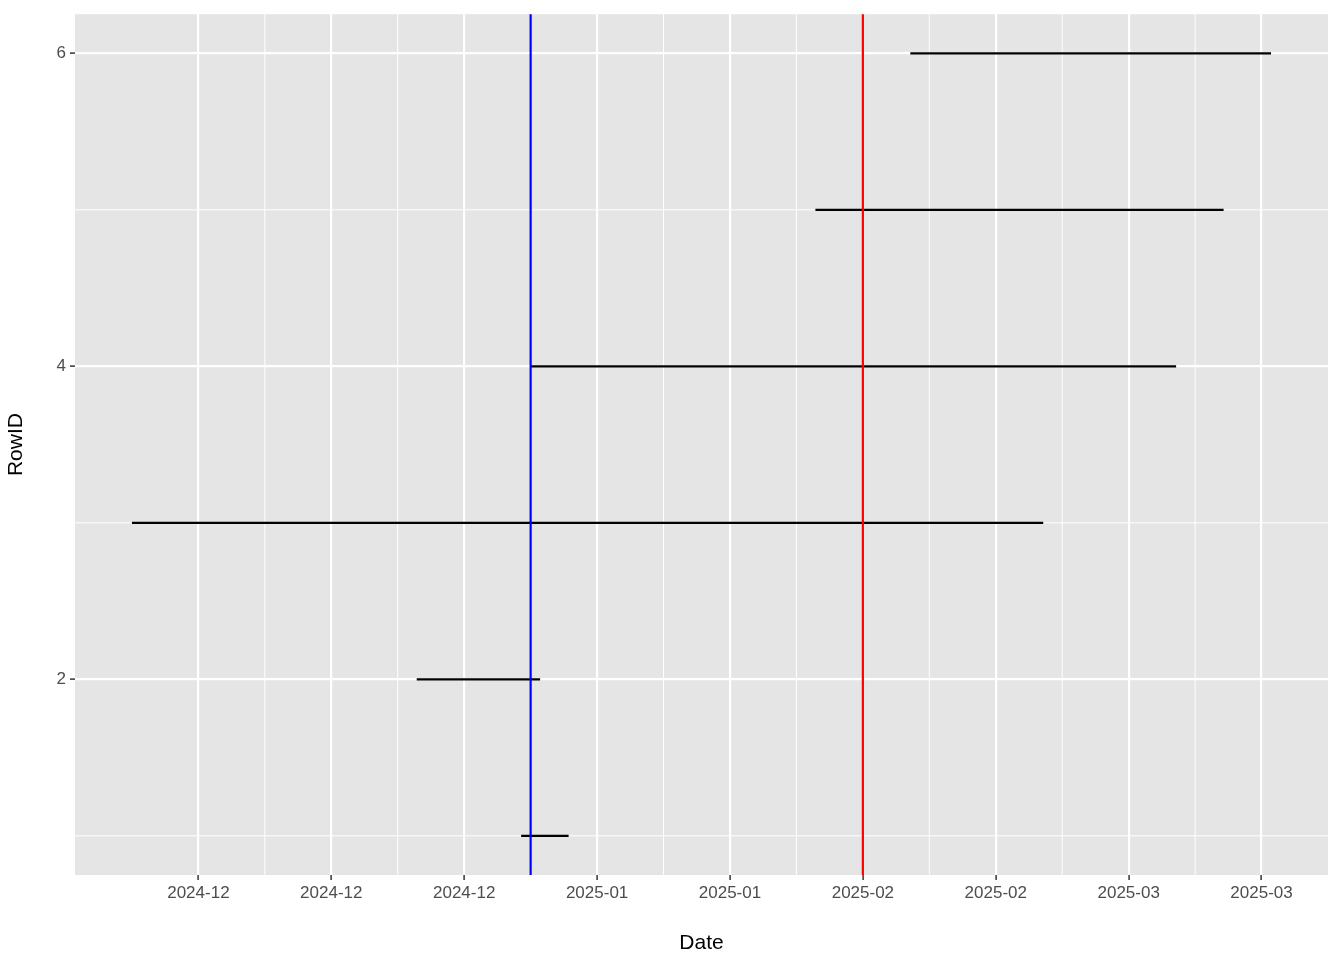  Describe the element at coordinates (61, 679) in the screenshot. I see `y-tick-label: 2` at that location.